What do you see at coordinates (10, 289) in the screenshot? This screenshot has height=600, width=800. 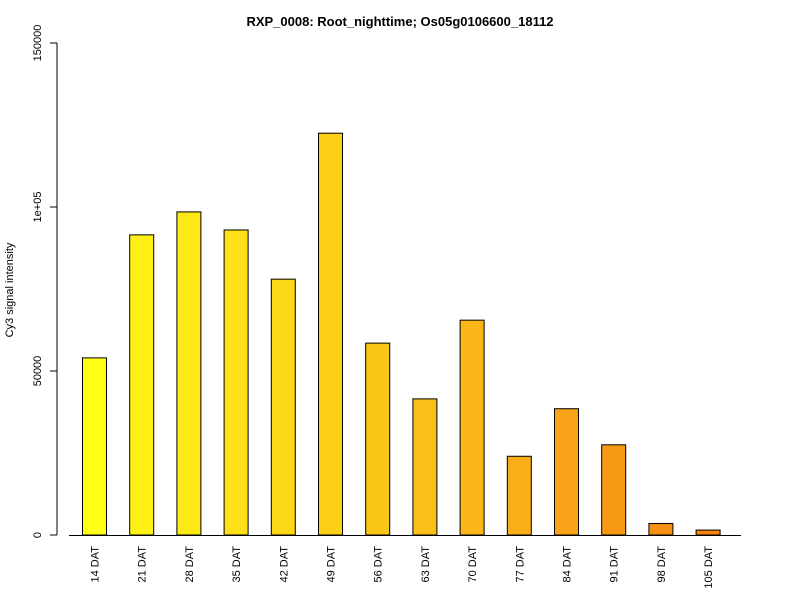 I see `y-axis-label: Cy3 signal intensity` at bounding box center [10, 289].